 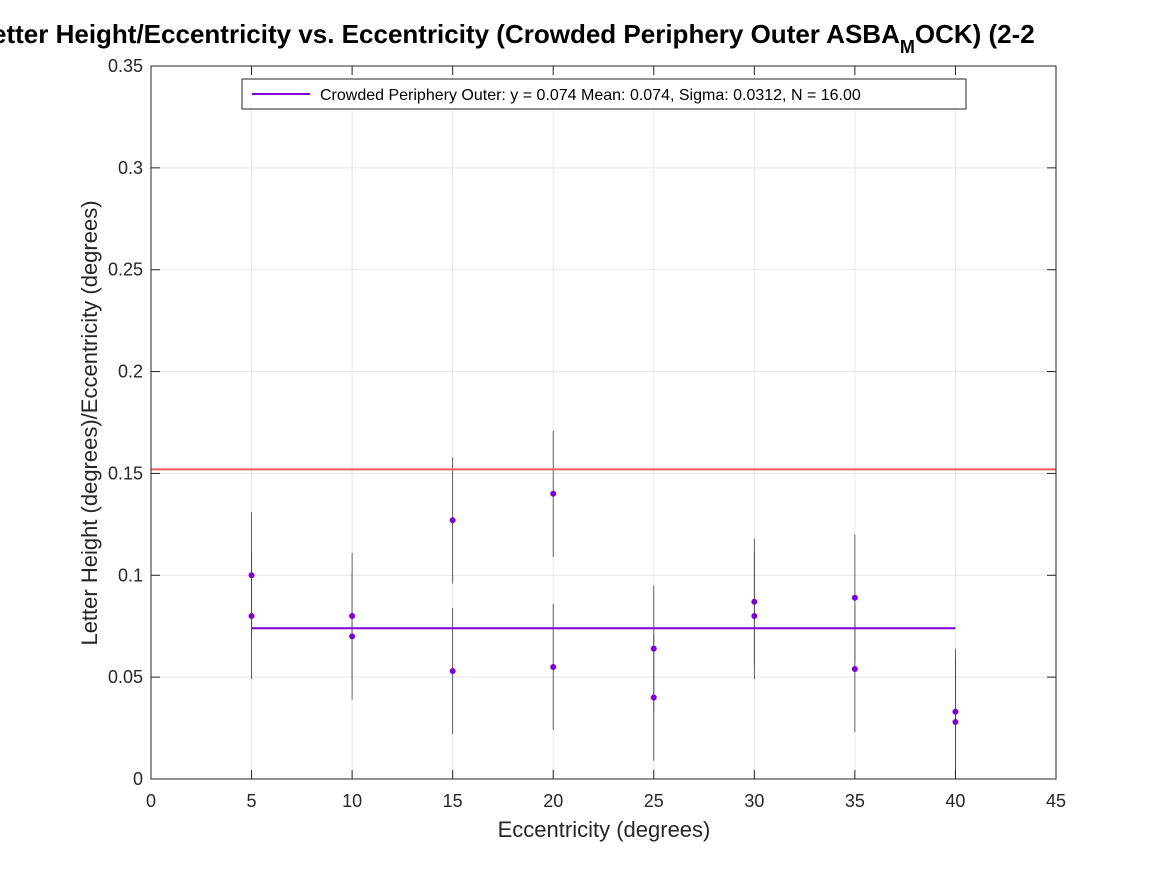 What do you see at coordinates (907, 47) in the screenshot?
I see `chart-title-subscript: M` at bounding box center [907, 47].